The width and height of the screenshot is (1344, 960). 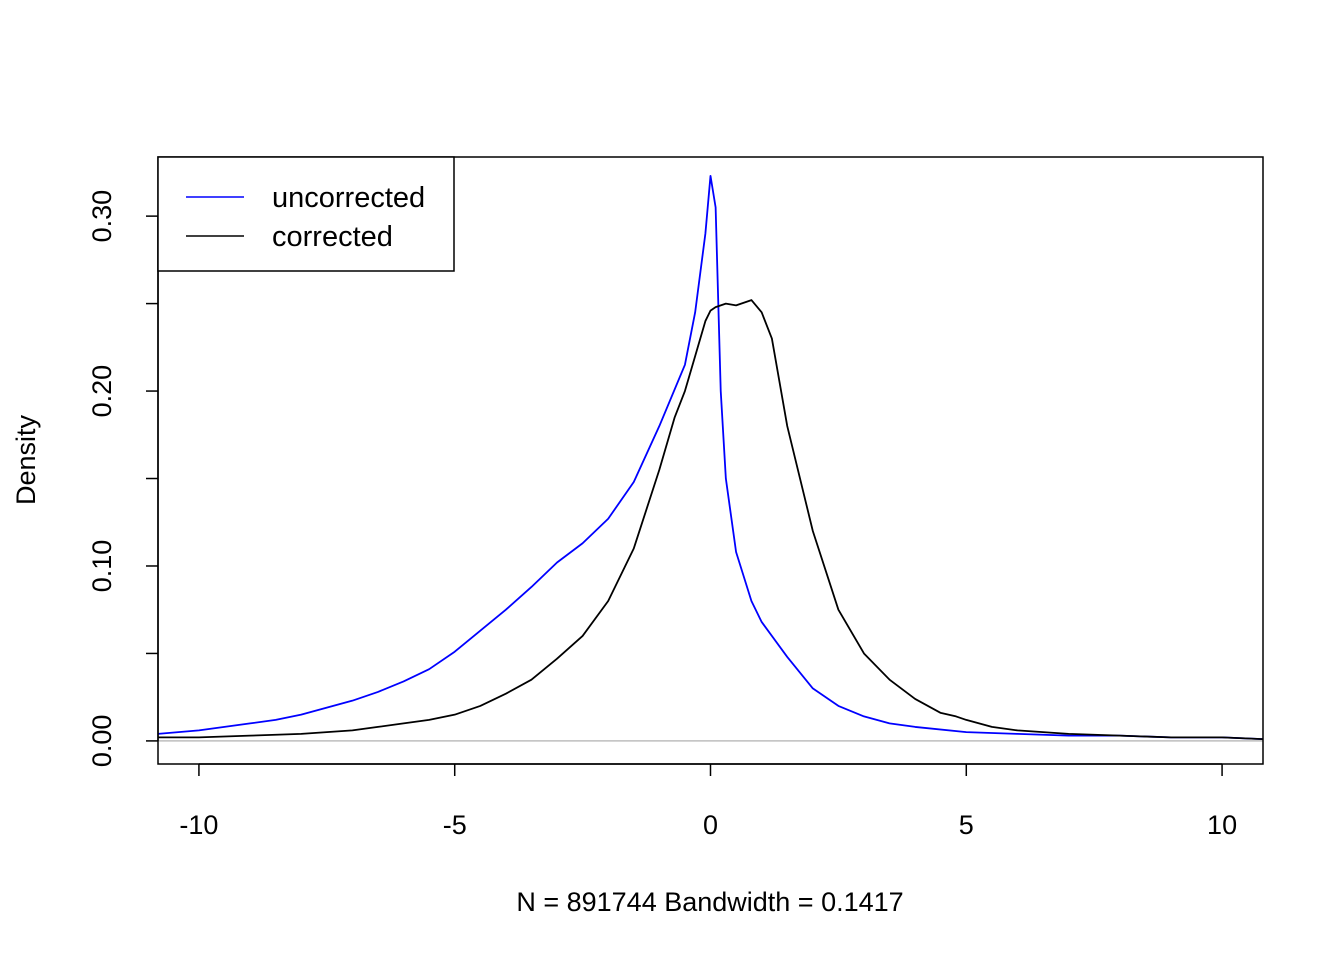 I want to click on y-tick-label: 0.10, so click(x=102, y=566).